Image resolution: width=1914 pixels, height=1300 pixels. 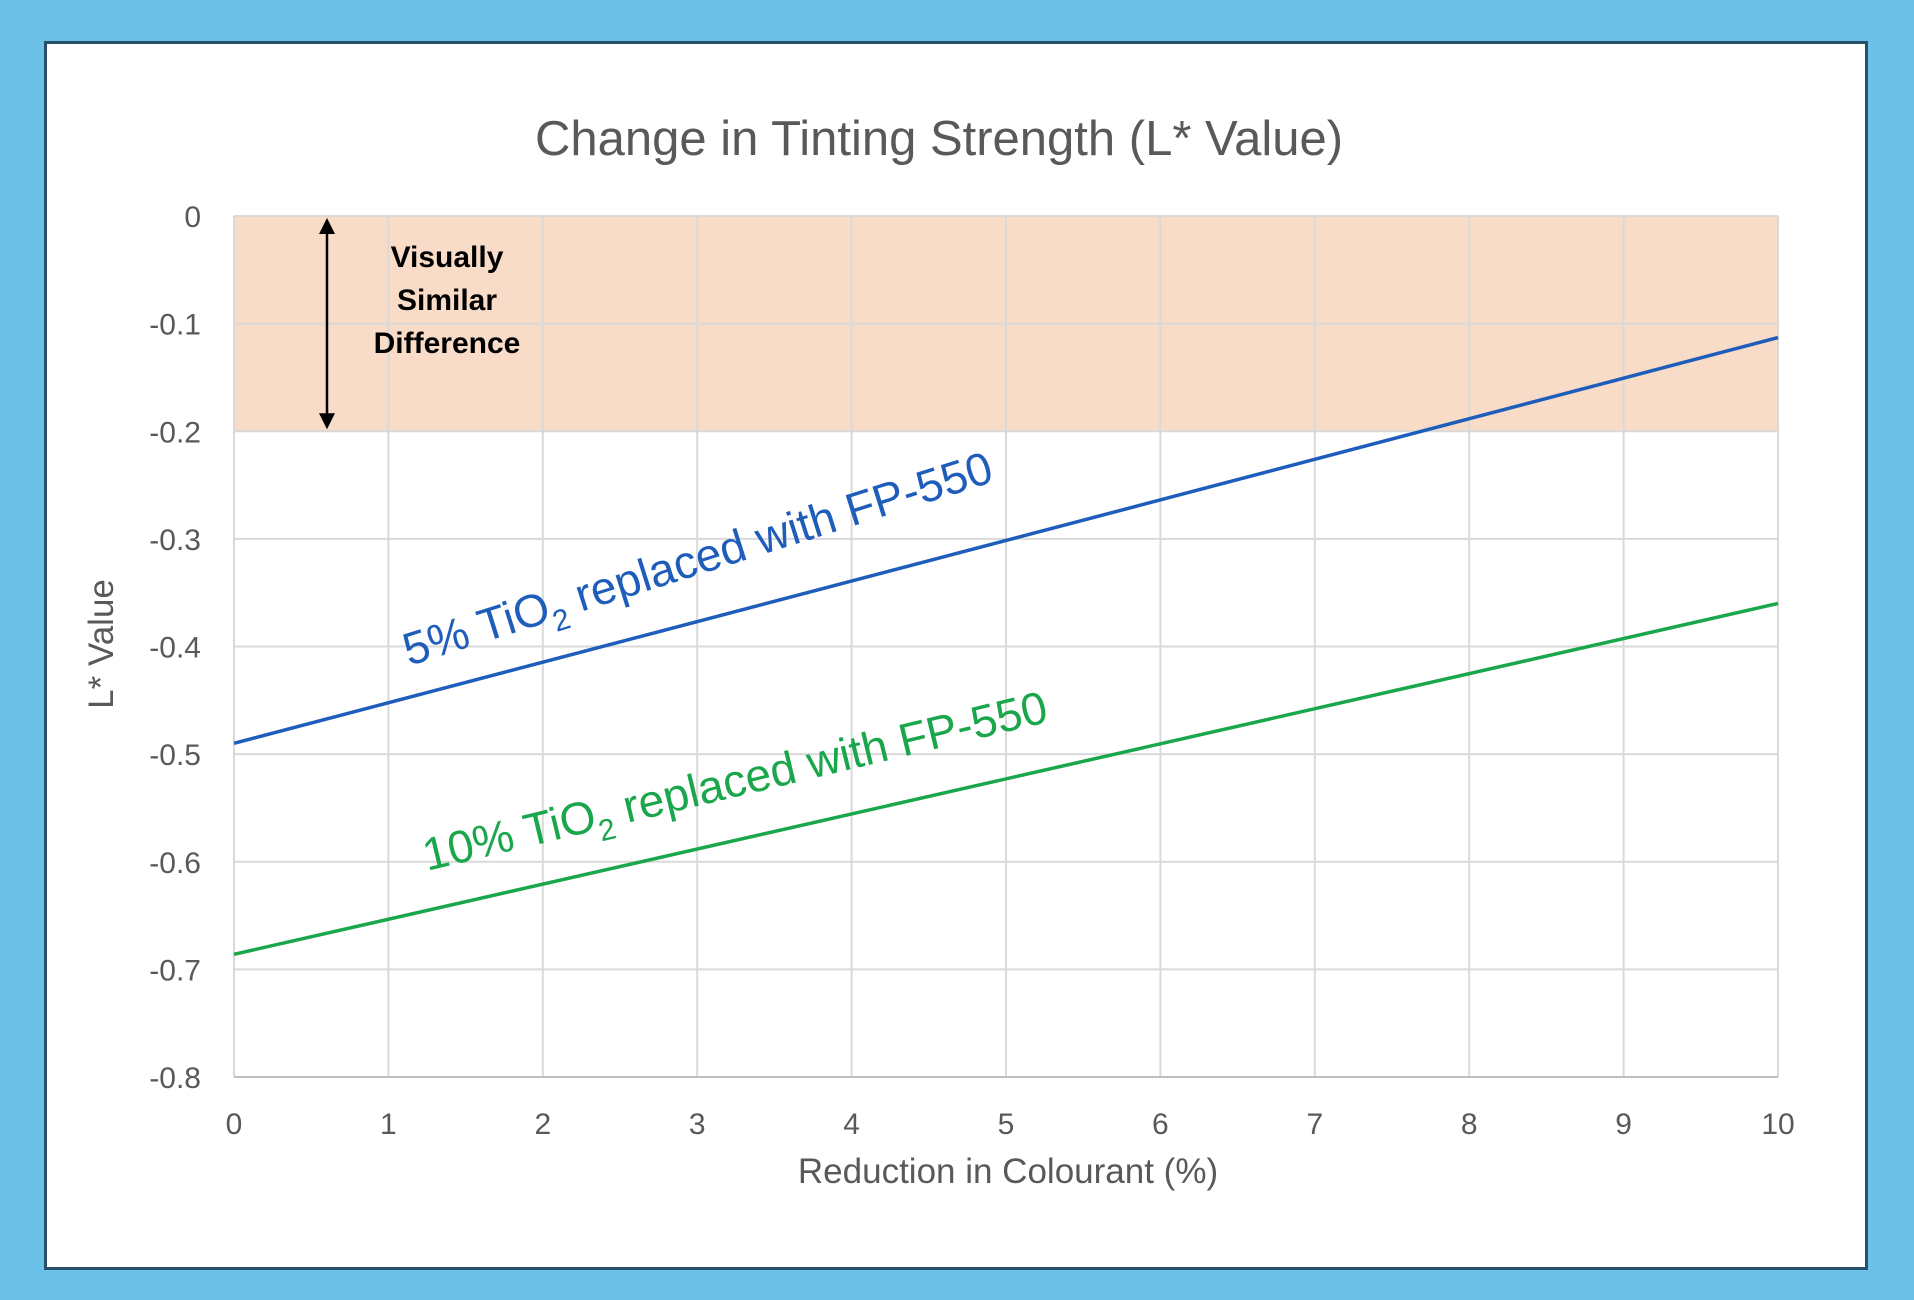 What do you see at coordinates (327, 226) in the screenshot?
I see `arrow-head-up` at bounding box center [327, 226].